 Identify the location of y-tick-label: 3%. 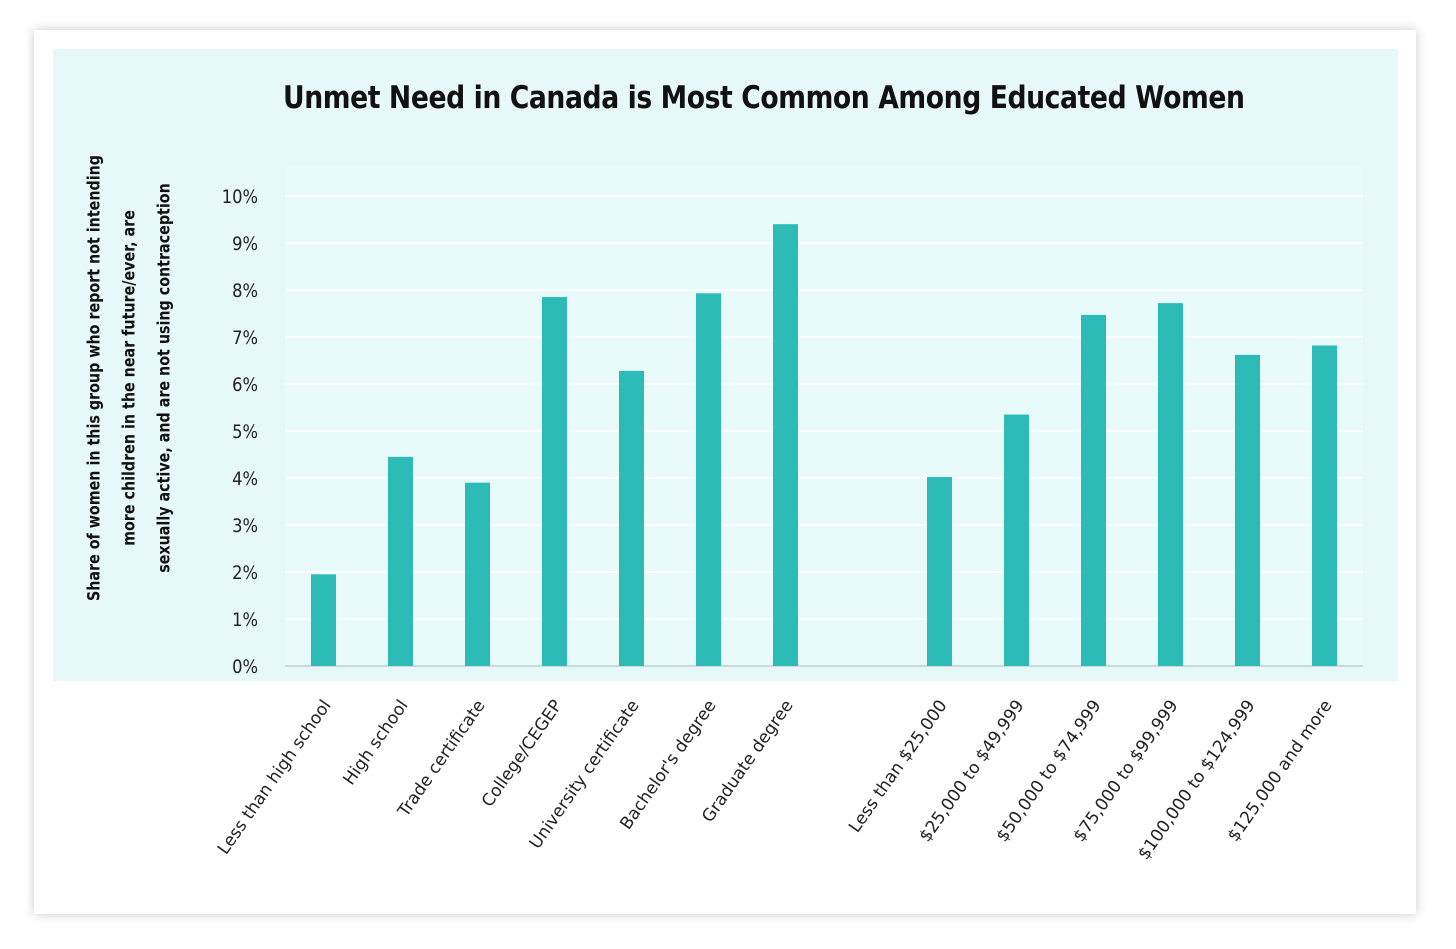
(245, 526).